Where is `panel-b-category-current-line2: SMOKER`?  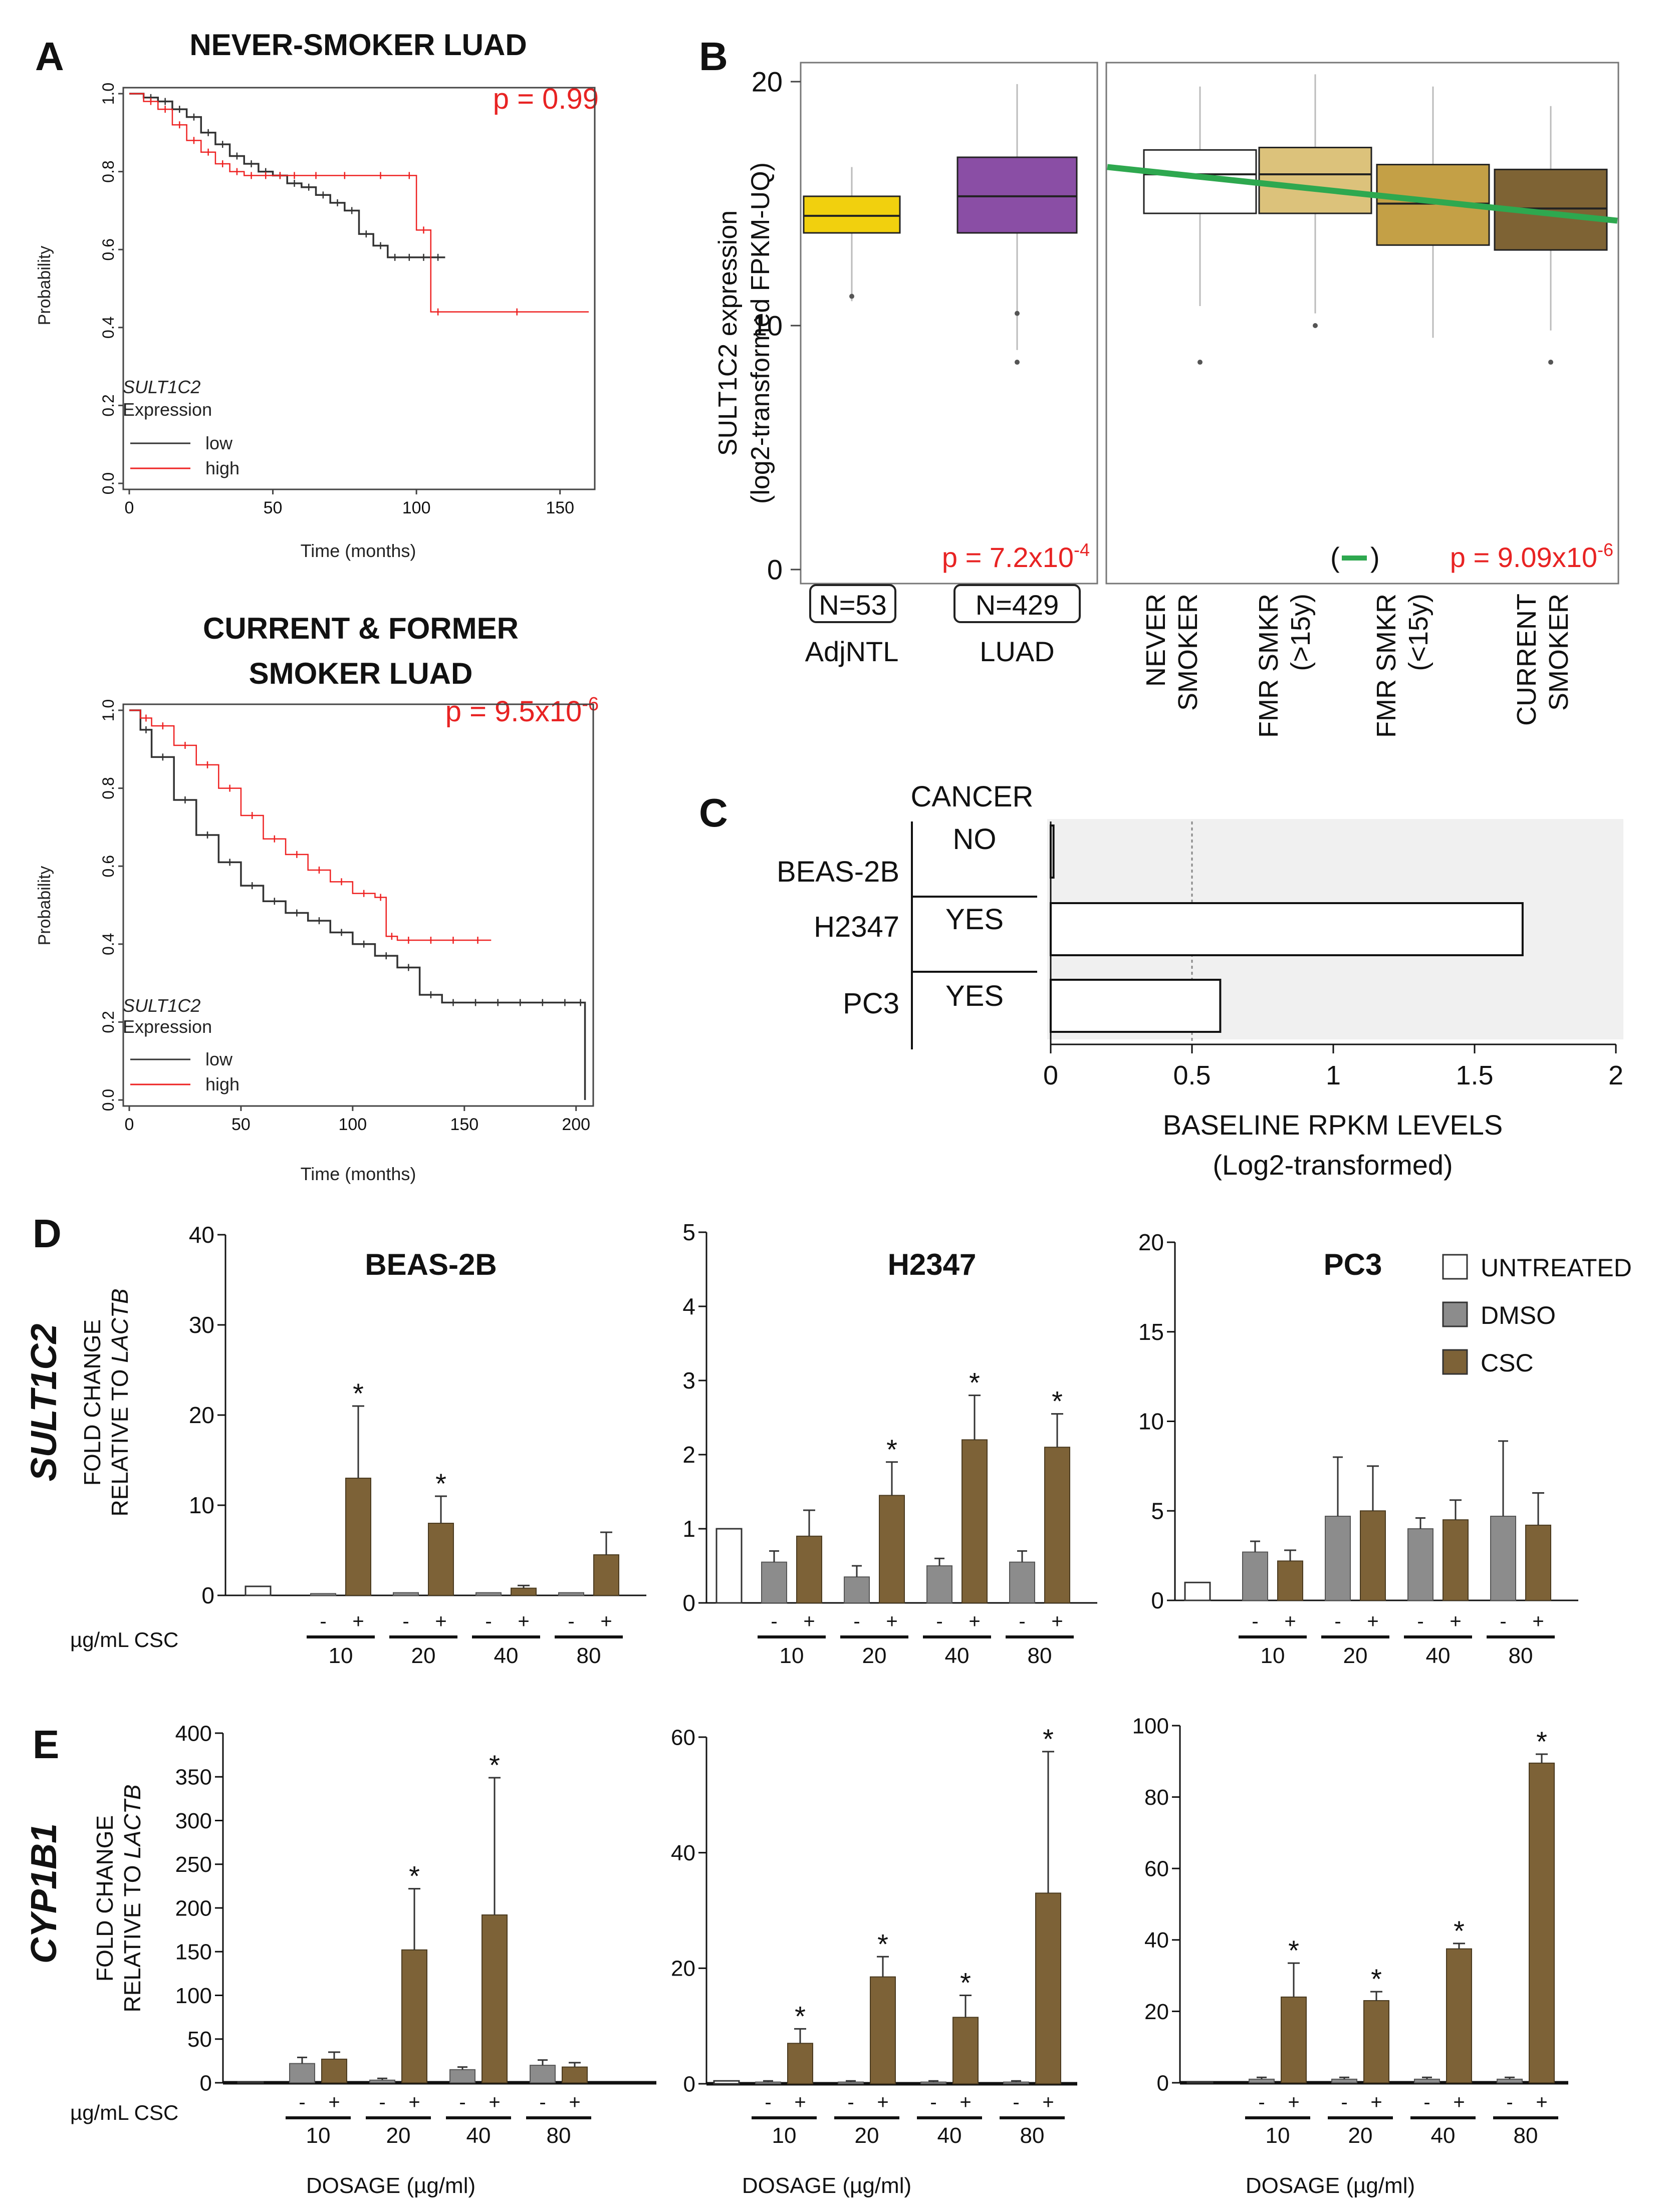 panel-b-category-current-line2: SMOKER is located at coordinates (1559, 652).